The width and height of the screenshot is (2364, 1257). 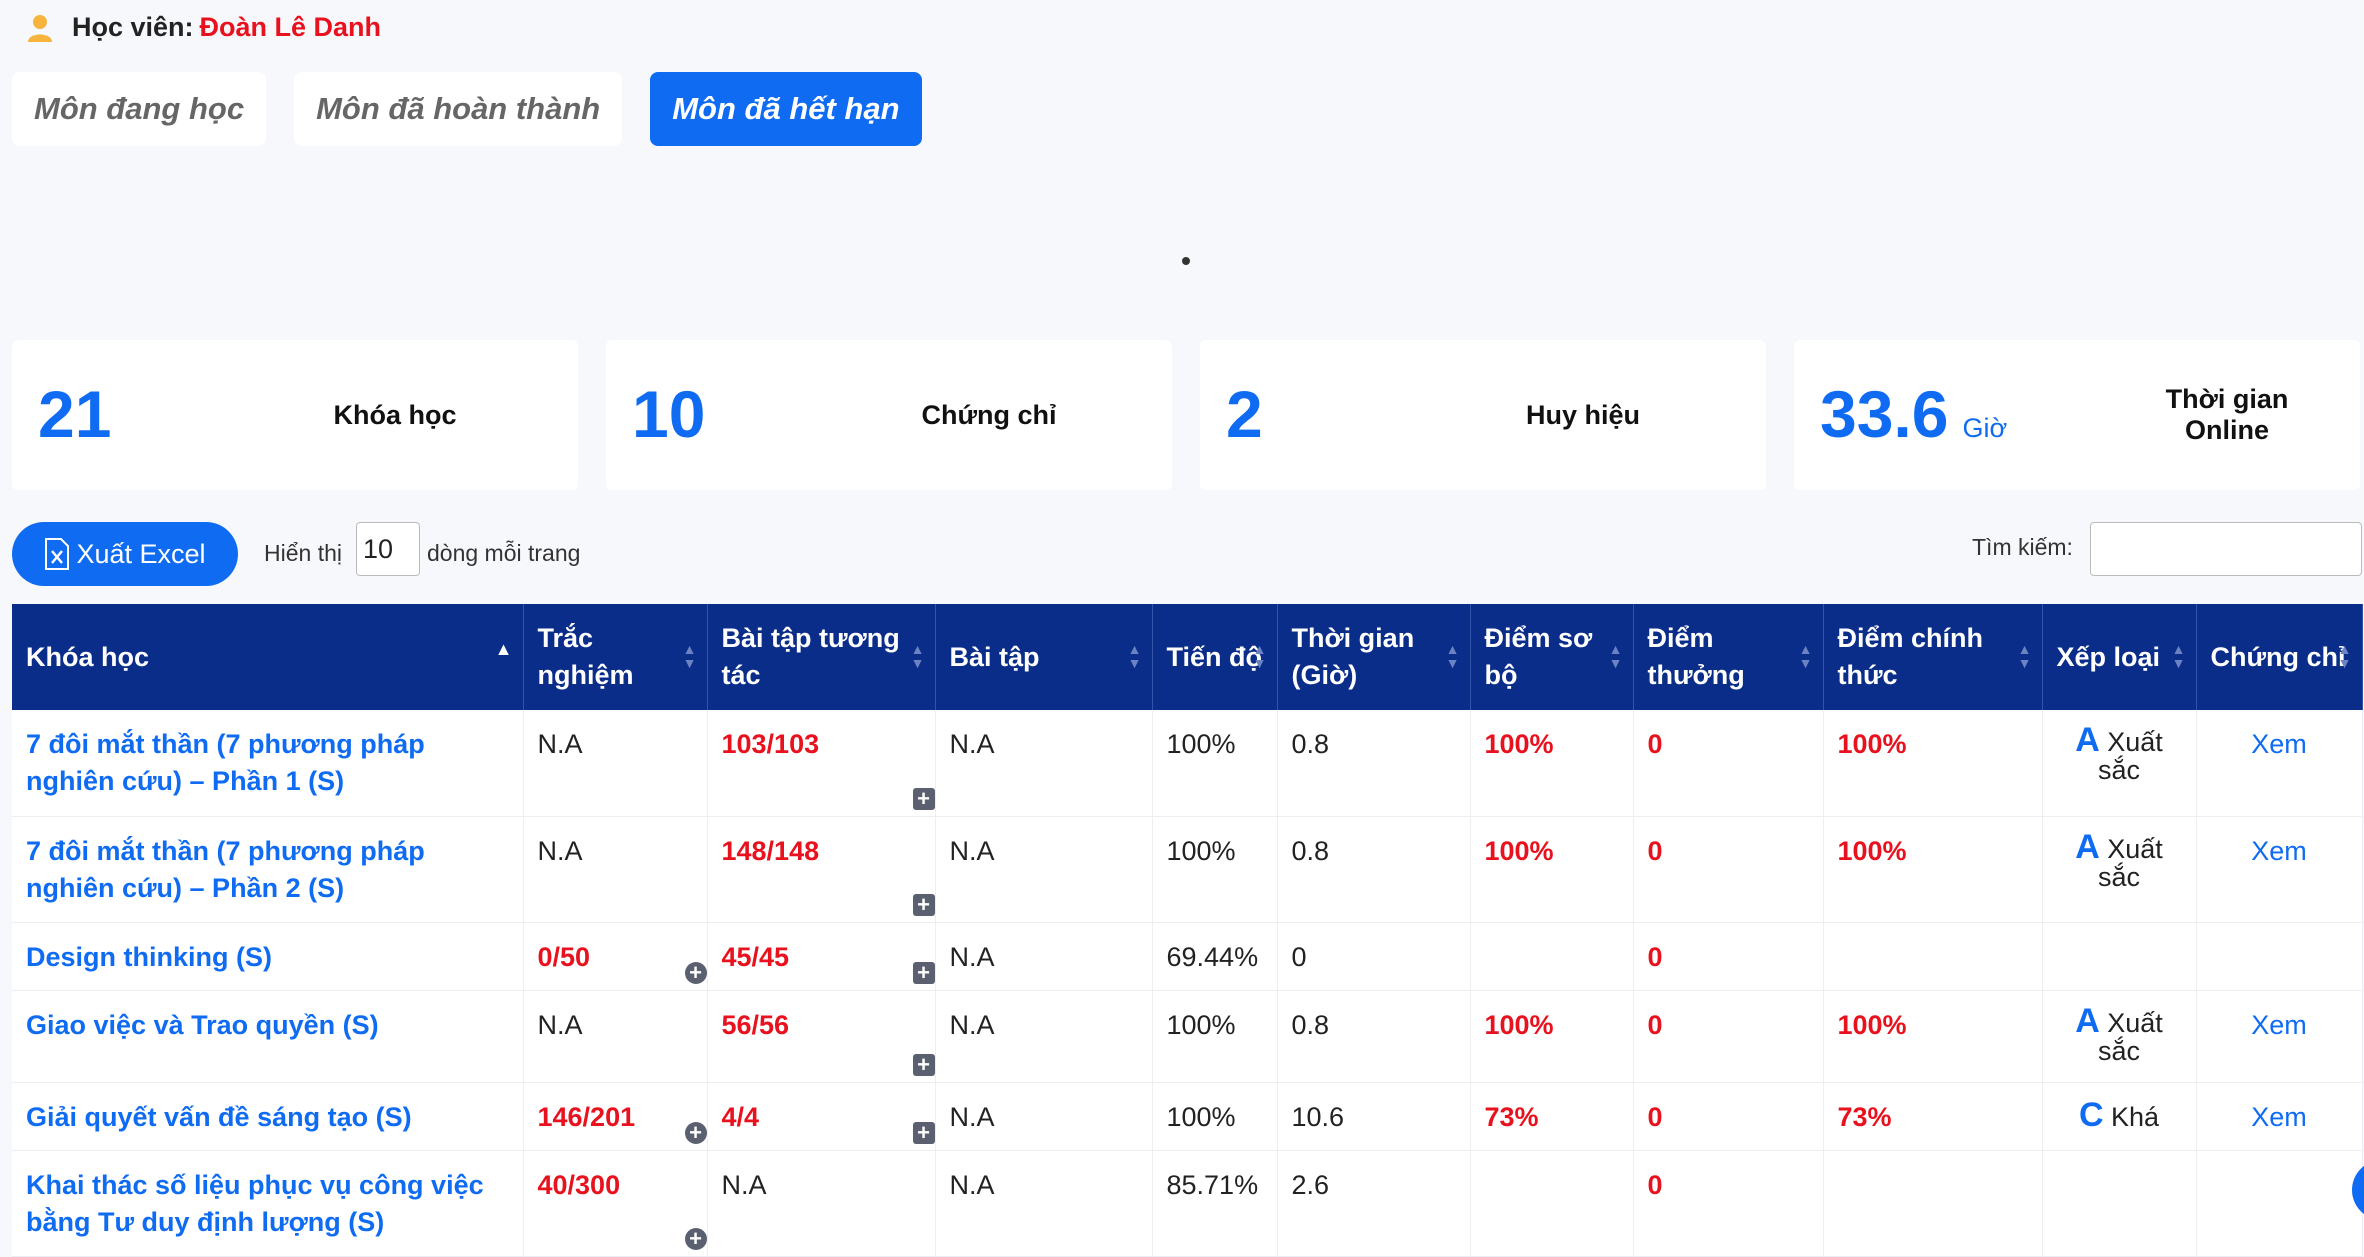 What do you see at coordinates (503, 649) in the screenshot?
I see `sort-asc-icon: ▲` at bounding box center [503, 649].